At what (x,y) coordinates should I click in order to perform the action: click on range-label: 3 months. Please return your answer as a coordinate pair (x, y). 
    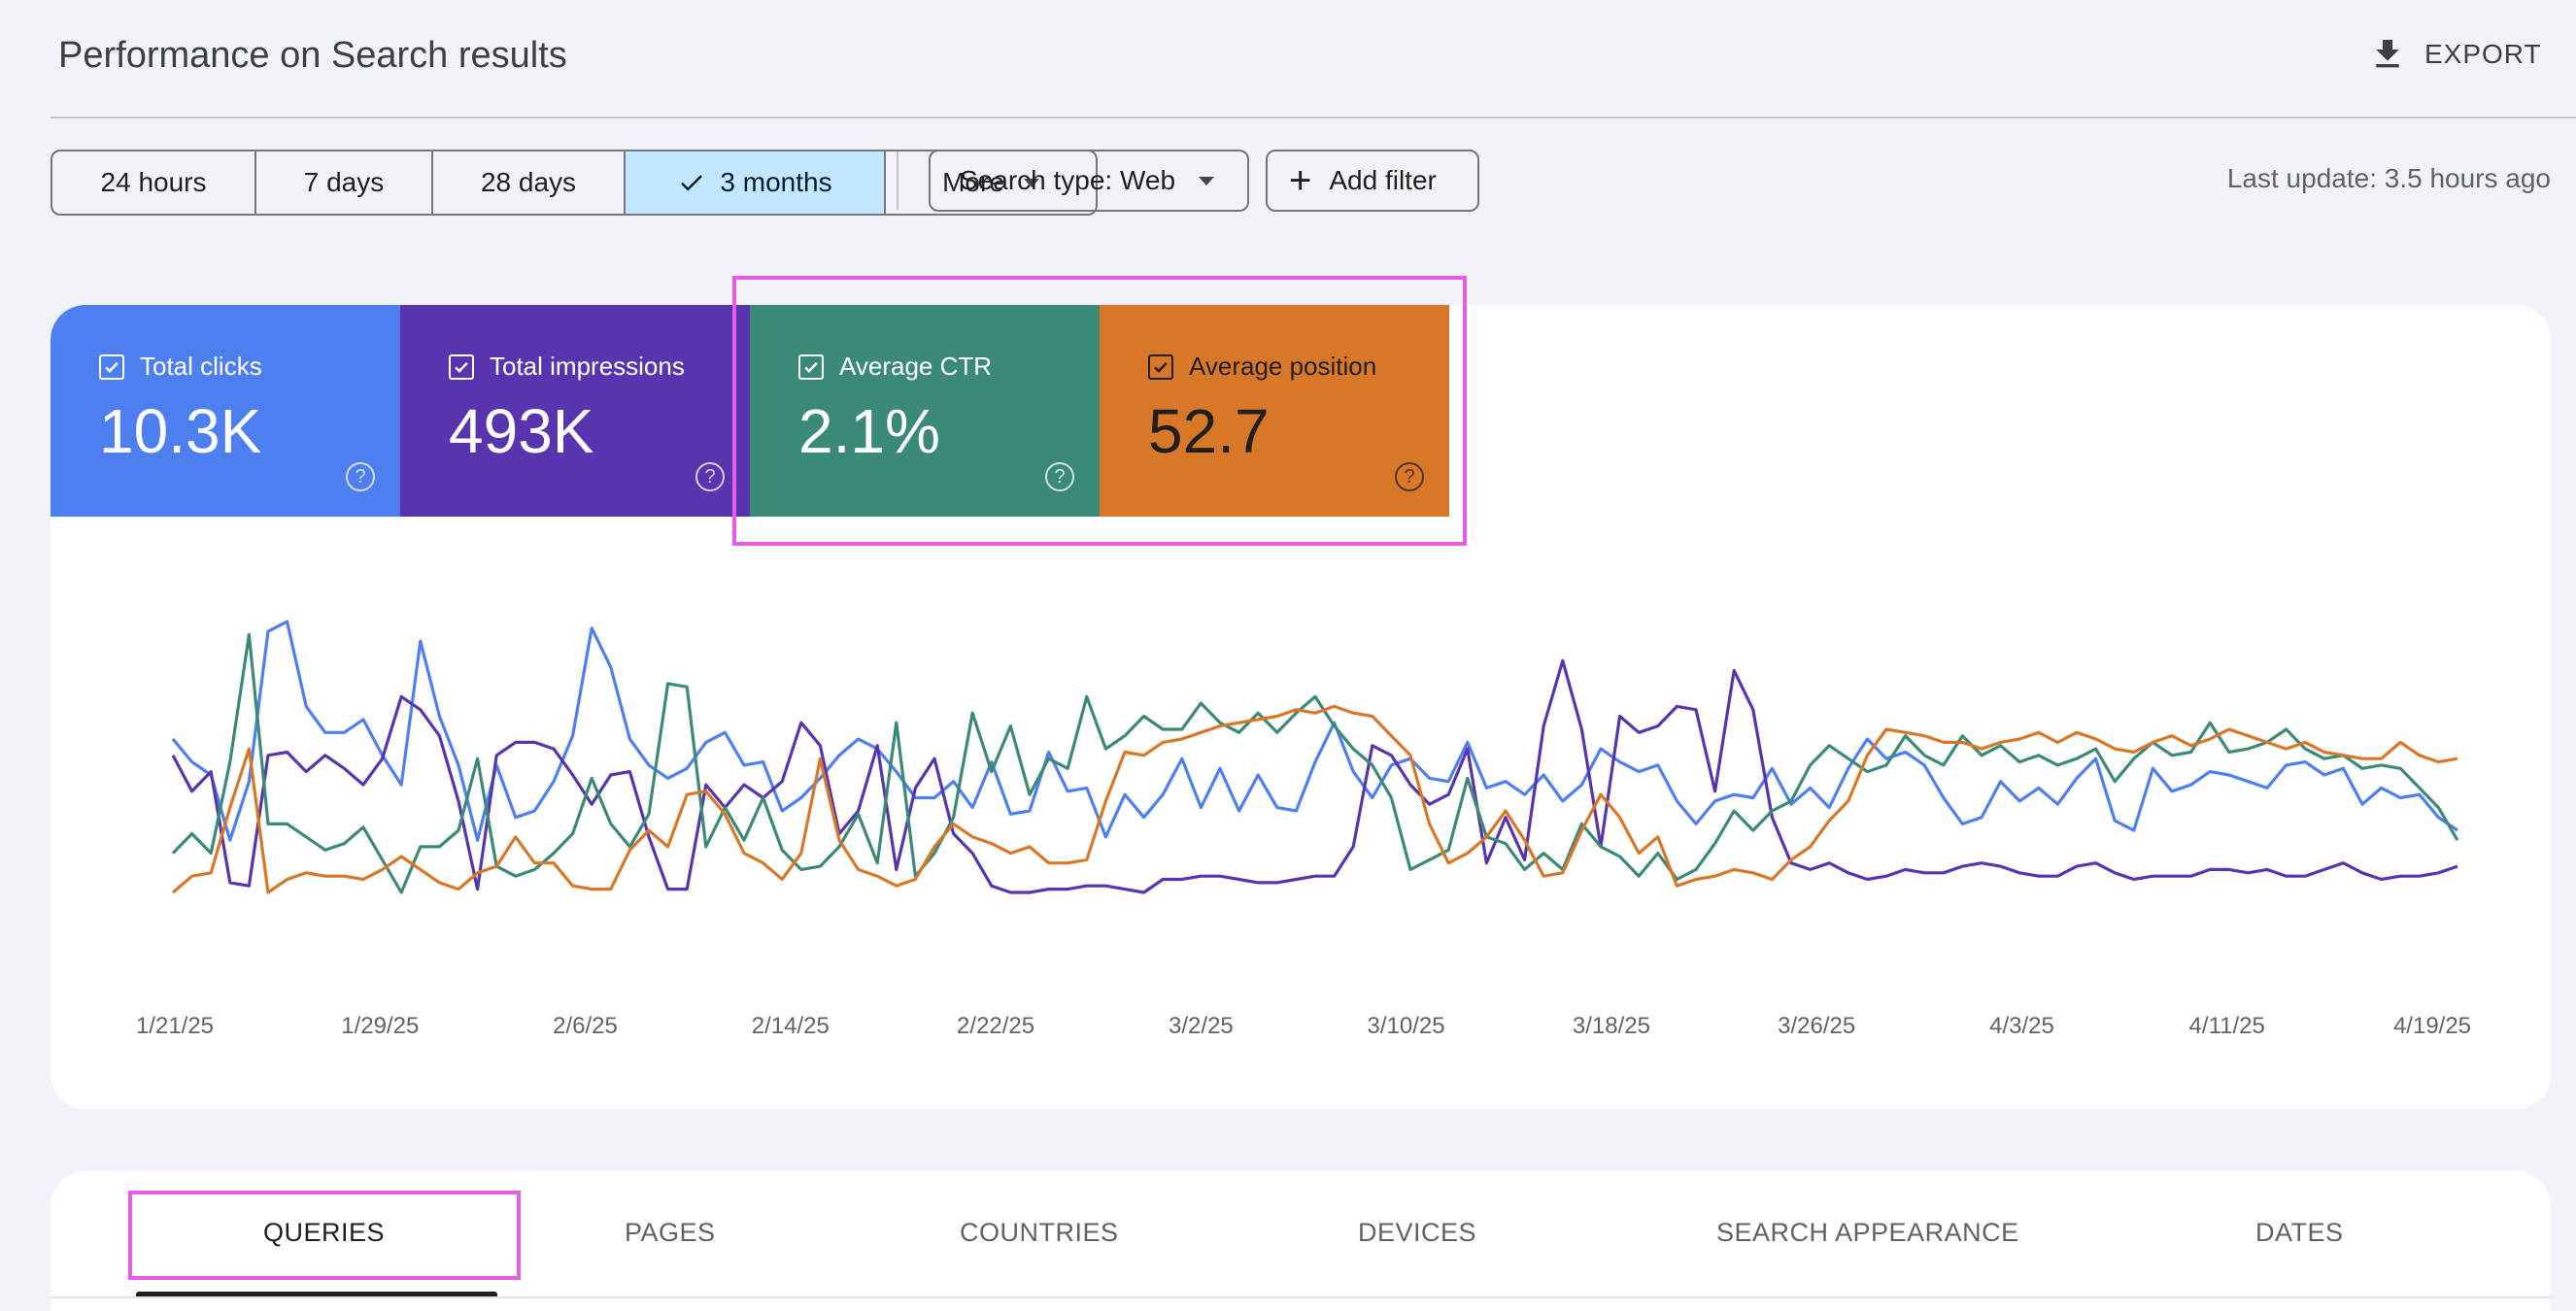
    Looking at the image, I should click on (776, 182).